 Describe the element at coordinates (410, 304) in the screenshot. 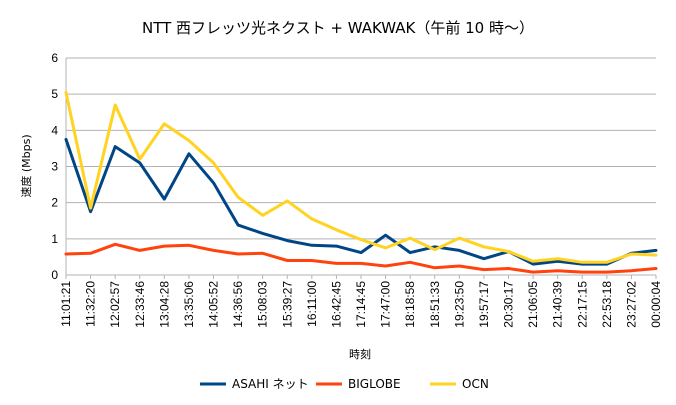

I see `x-tick-label: 18:18:58` at that location.